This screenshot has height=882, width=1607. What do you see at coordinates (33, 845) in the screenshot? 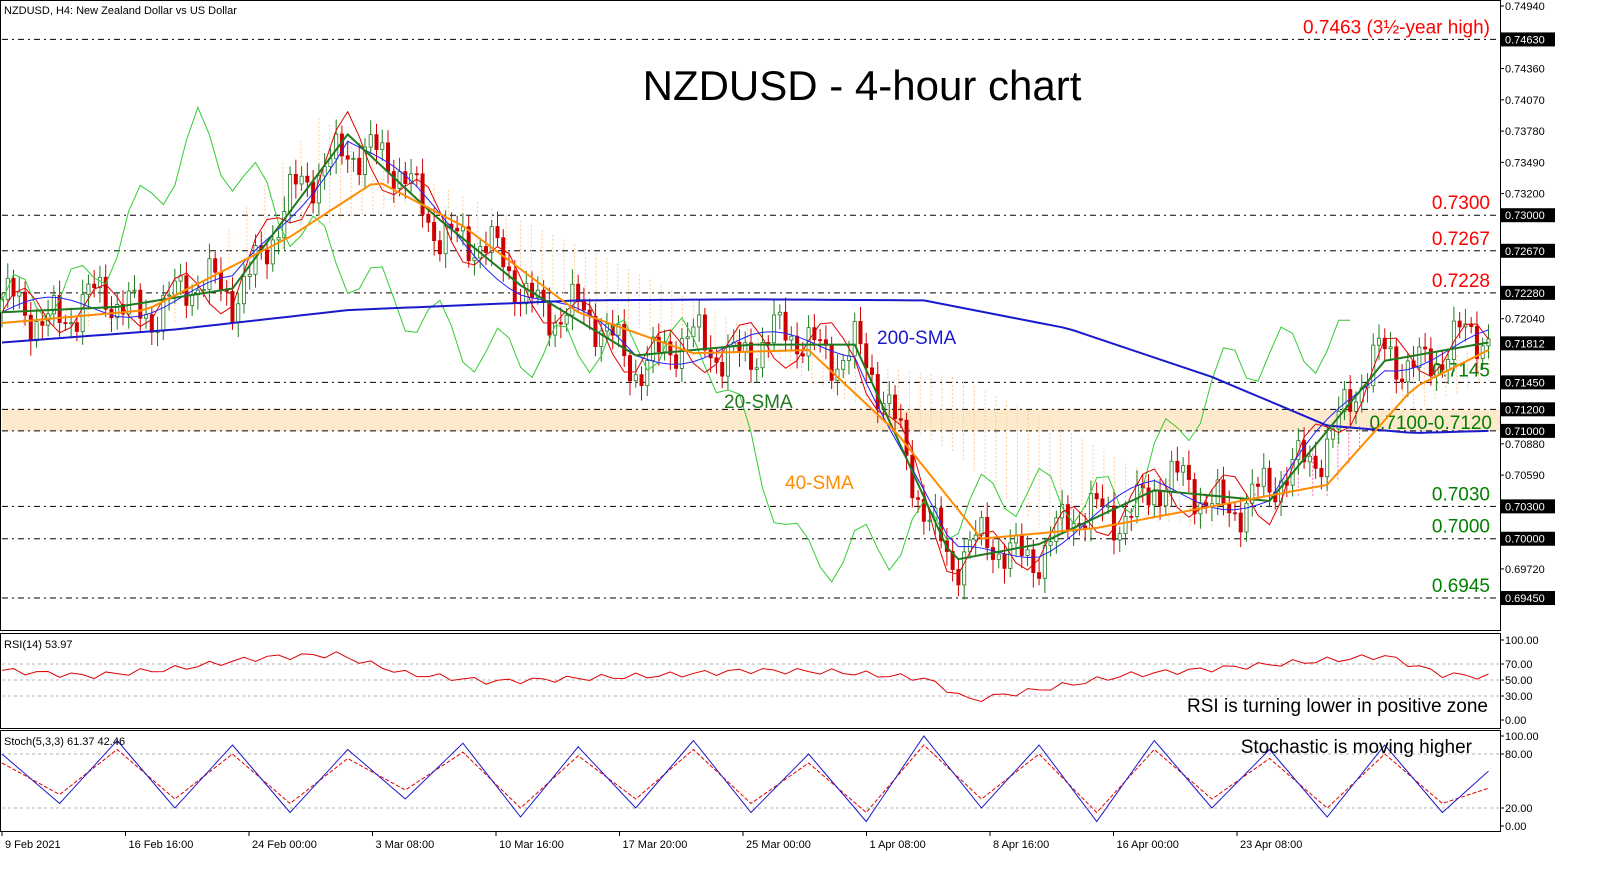
I see `x-tick-label: 9 Feb 2021` at bounding box center [33, 845].